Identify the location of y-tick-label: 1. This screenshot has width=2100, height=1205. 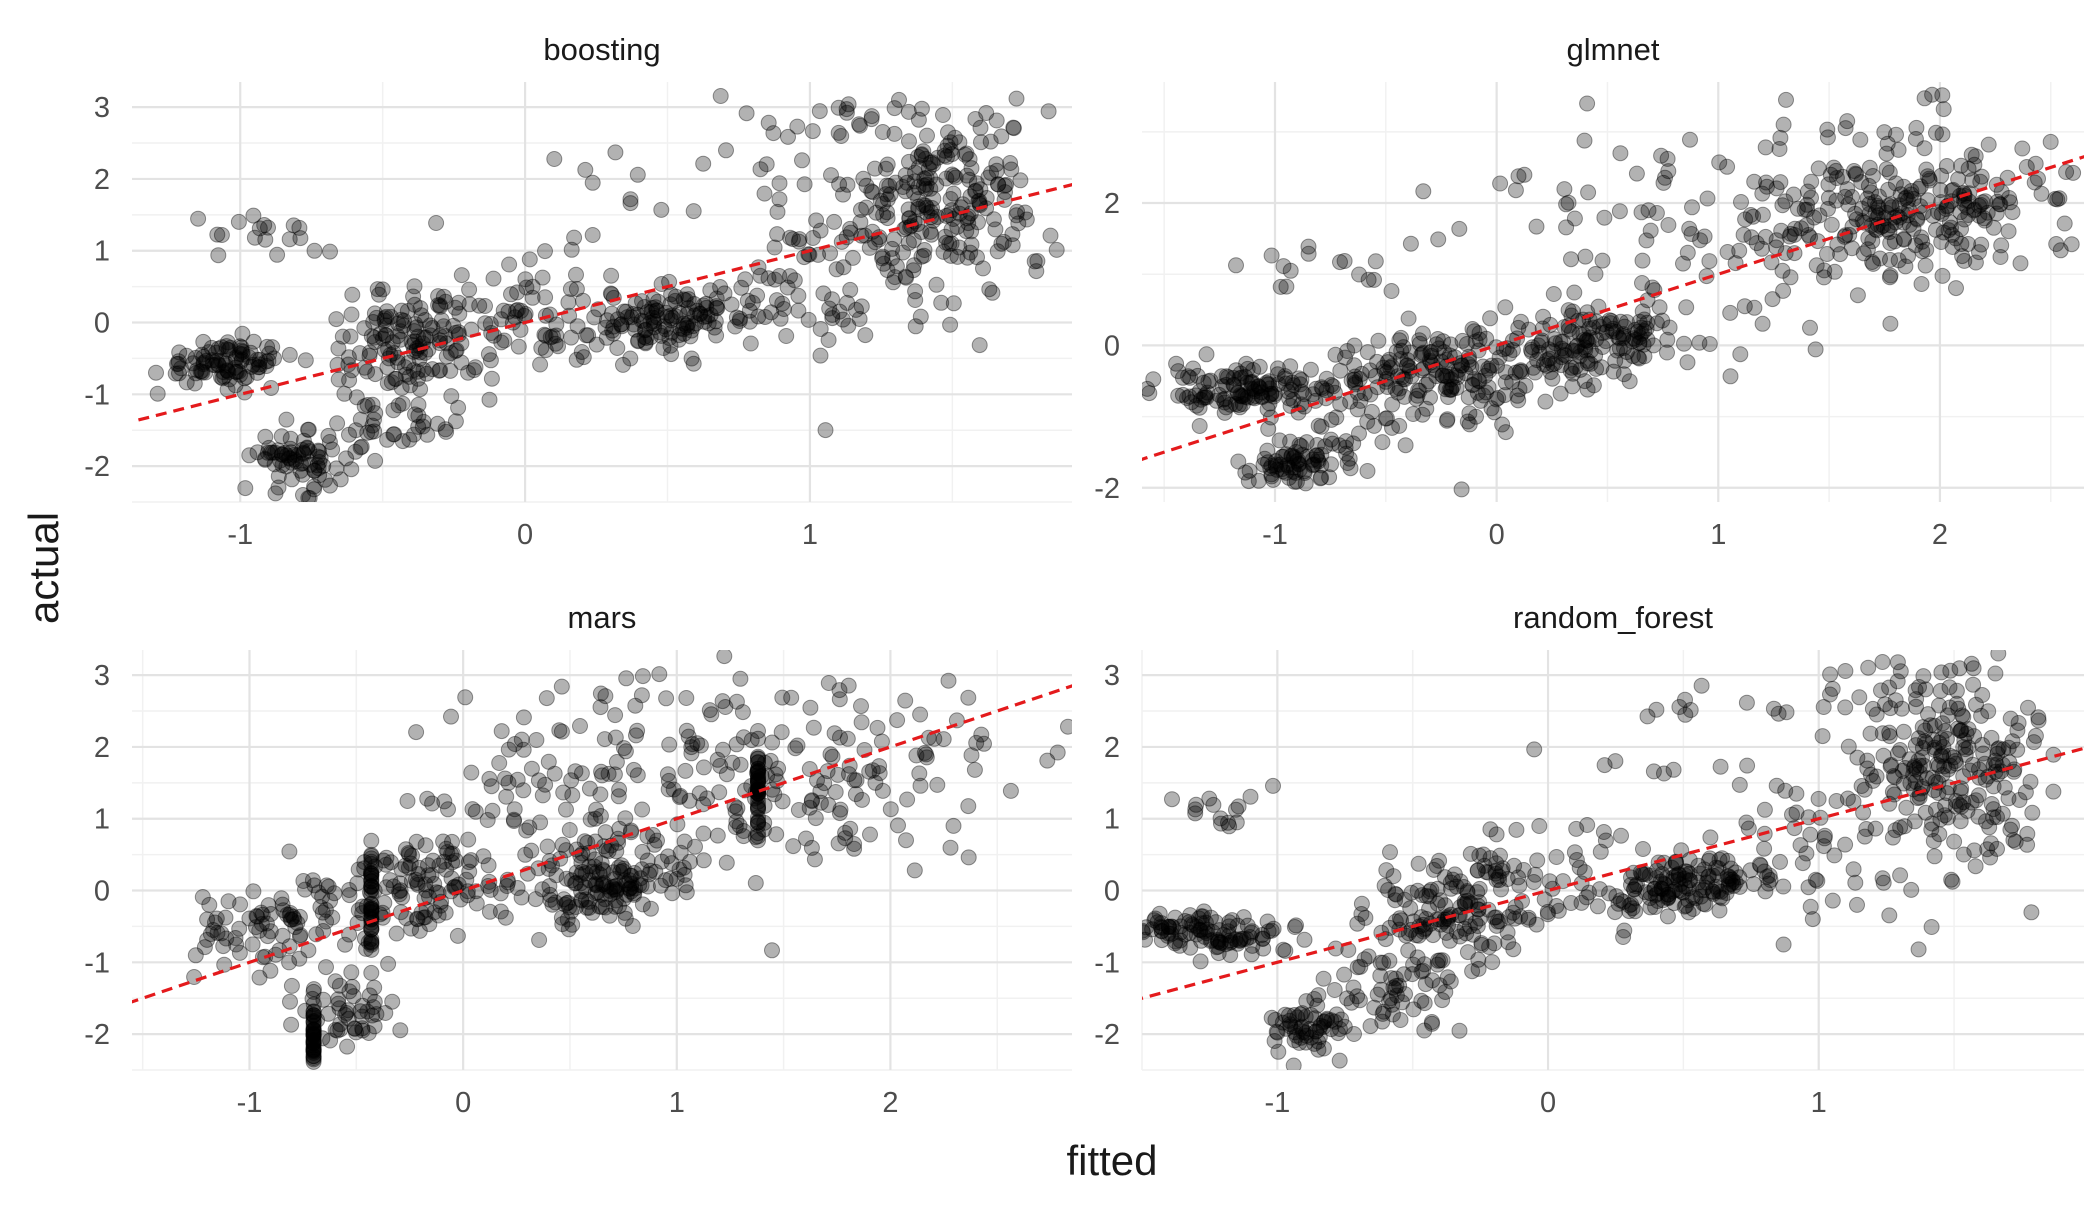
(102, 820).